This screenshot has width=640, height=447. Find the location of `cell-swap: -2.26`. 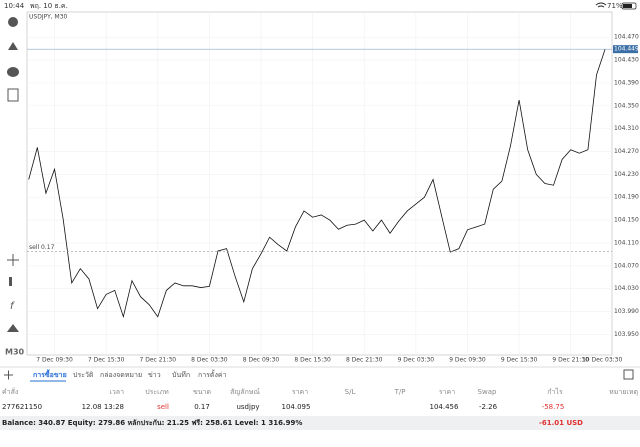

cell-swap: -2.26 is located at coordinates (488, 407).